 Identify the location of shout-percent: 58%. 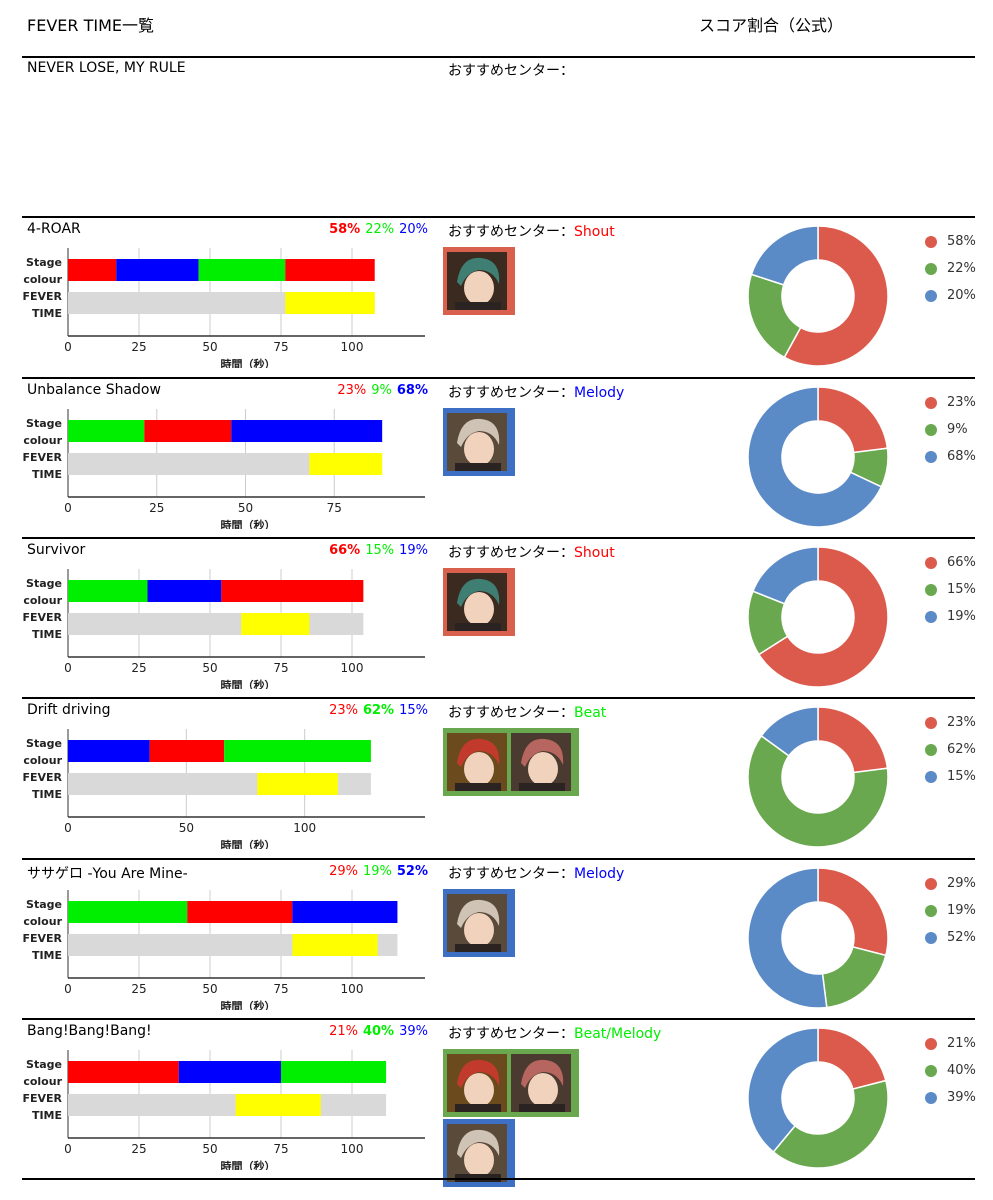
(345, 229).